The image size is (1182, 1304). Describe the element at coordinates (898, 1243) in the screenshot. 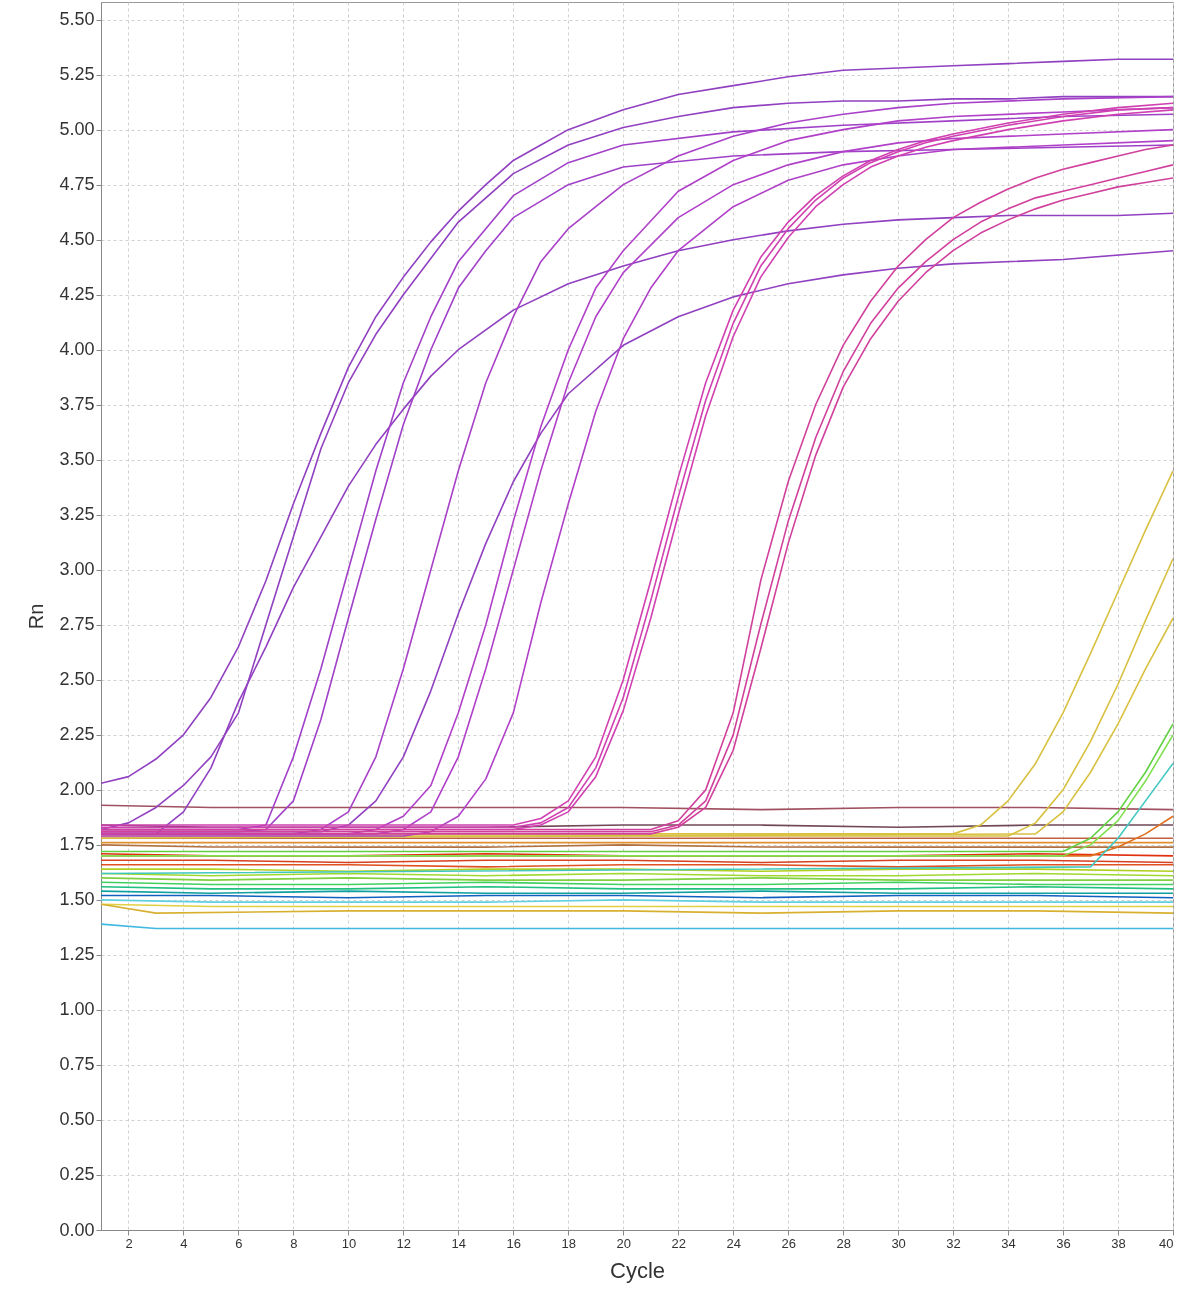

I see `x-tick-label: 30` at that location.